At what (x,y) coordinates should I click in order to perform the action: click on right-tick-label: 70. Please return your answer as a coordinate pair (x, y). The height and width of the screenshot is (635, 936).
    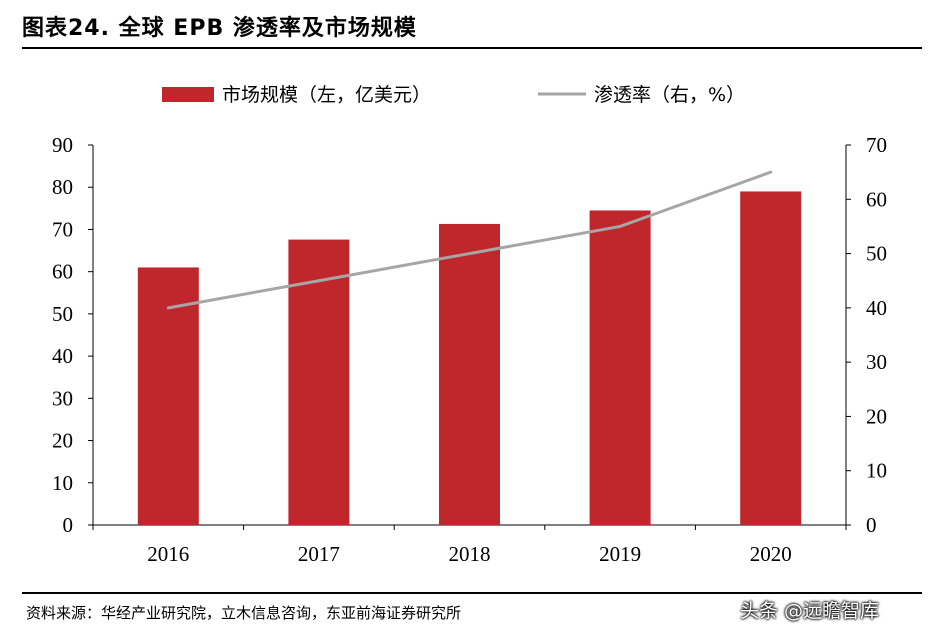
    Looking at the image, I should click on (876, 145).